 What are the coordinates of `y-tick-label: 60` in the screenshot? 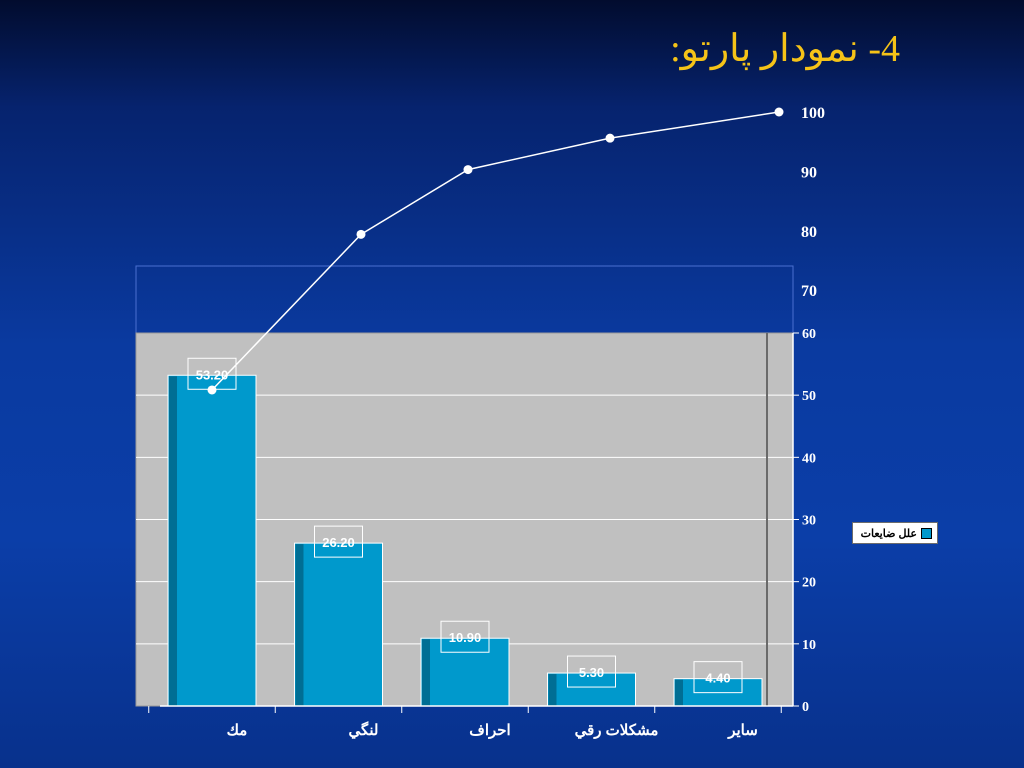 It's located at (809, 334).